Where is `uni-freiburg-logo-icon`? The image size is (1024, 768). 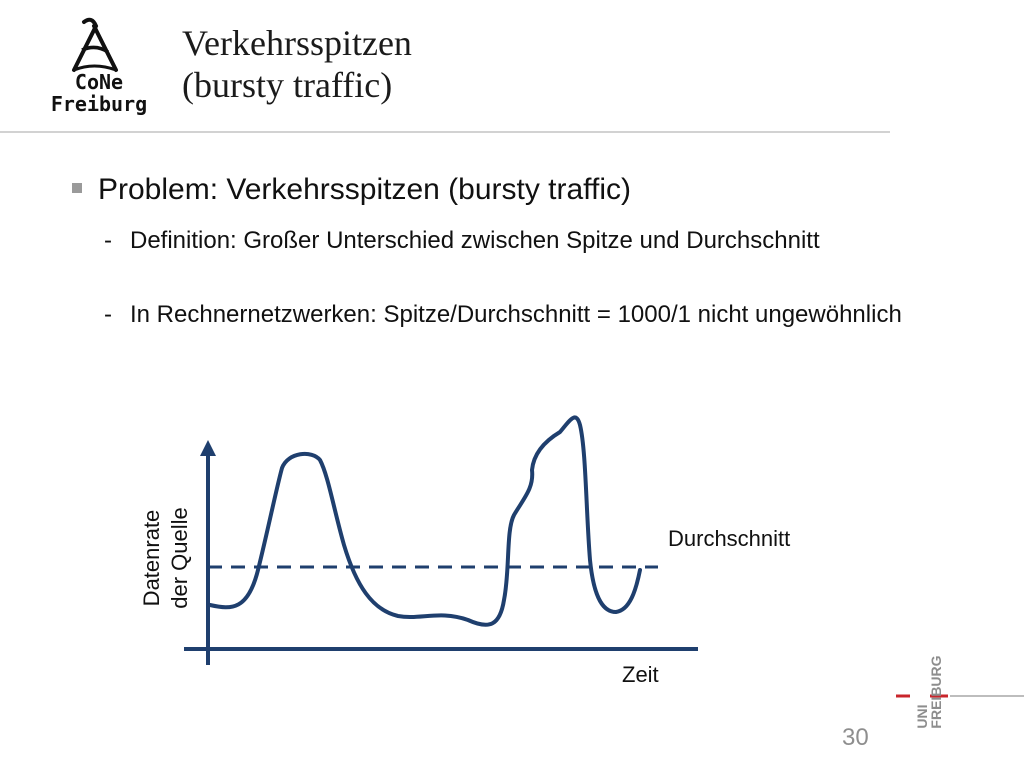 uni-freiburg-logo-icon is located at coordinates (960, 696).